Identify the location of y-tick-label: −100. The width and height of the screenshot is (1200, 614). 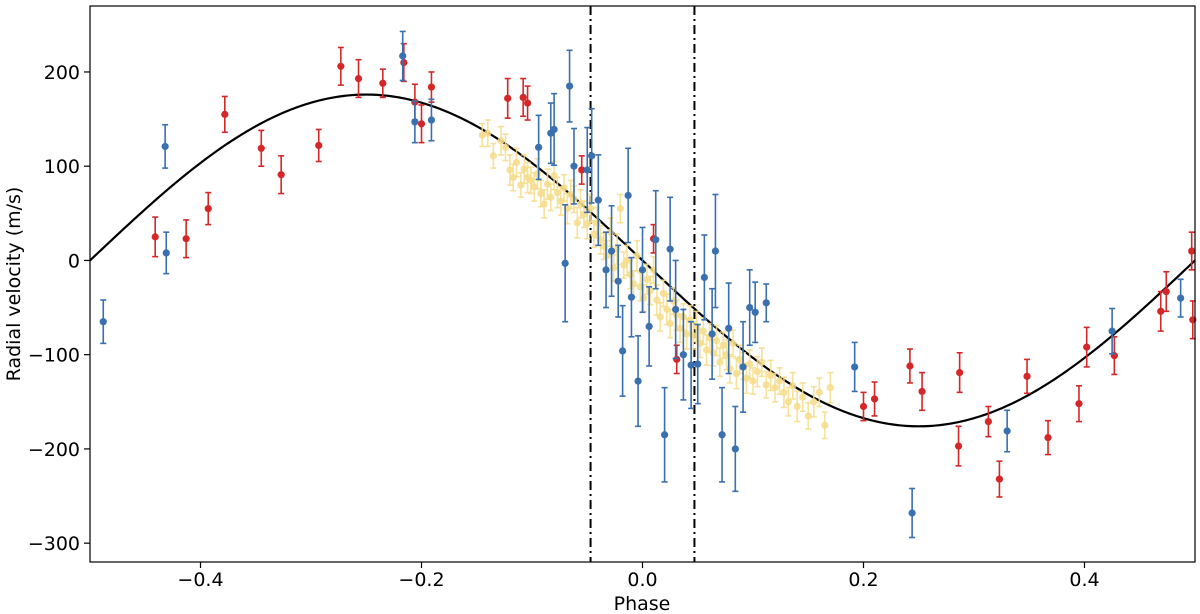
(54, 356).